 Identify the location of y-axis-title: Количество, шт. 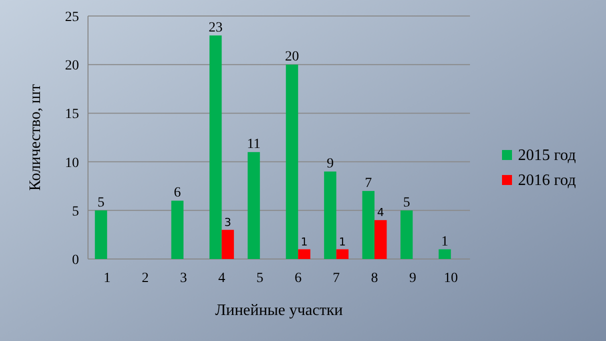
(35, 137).